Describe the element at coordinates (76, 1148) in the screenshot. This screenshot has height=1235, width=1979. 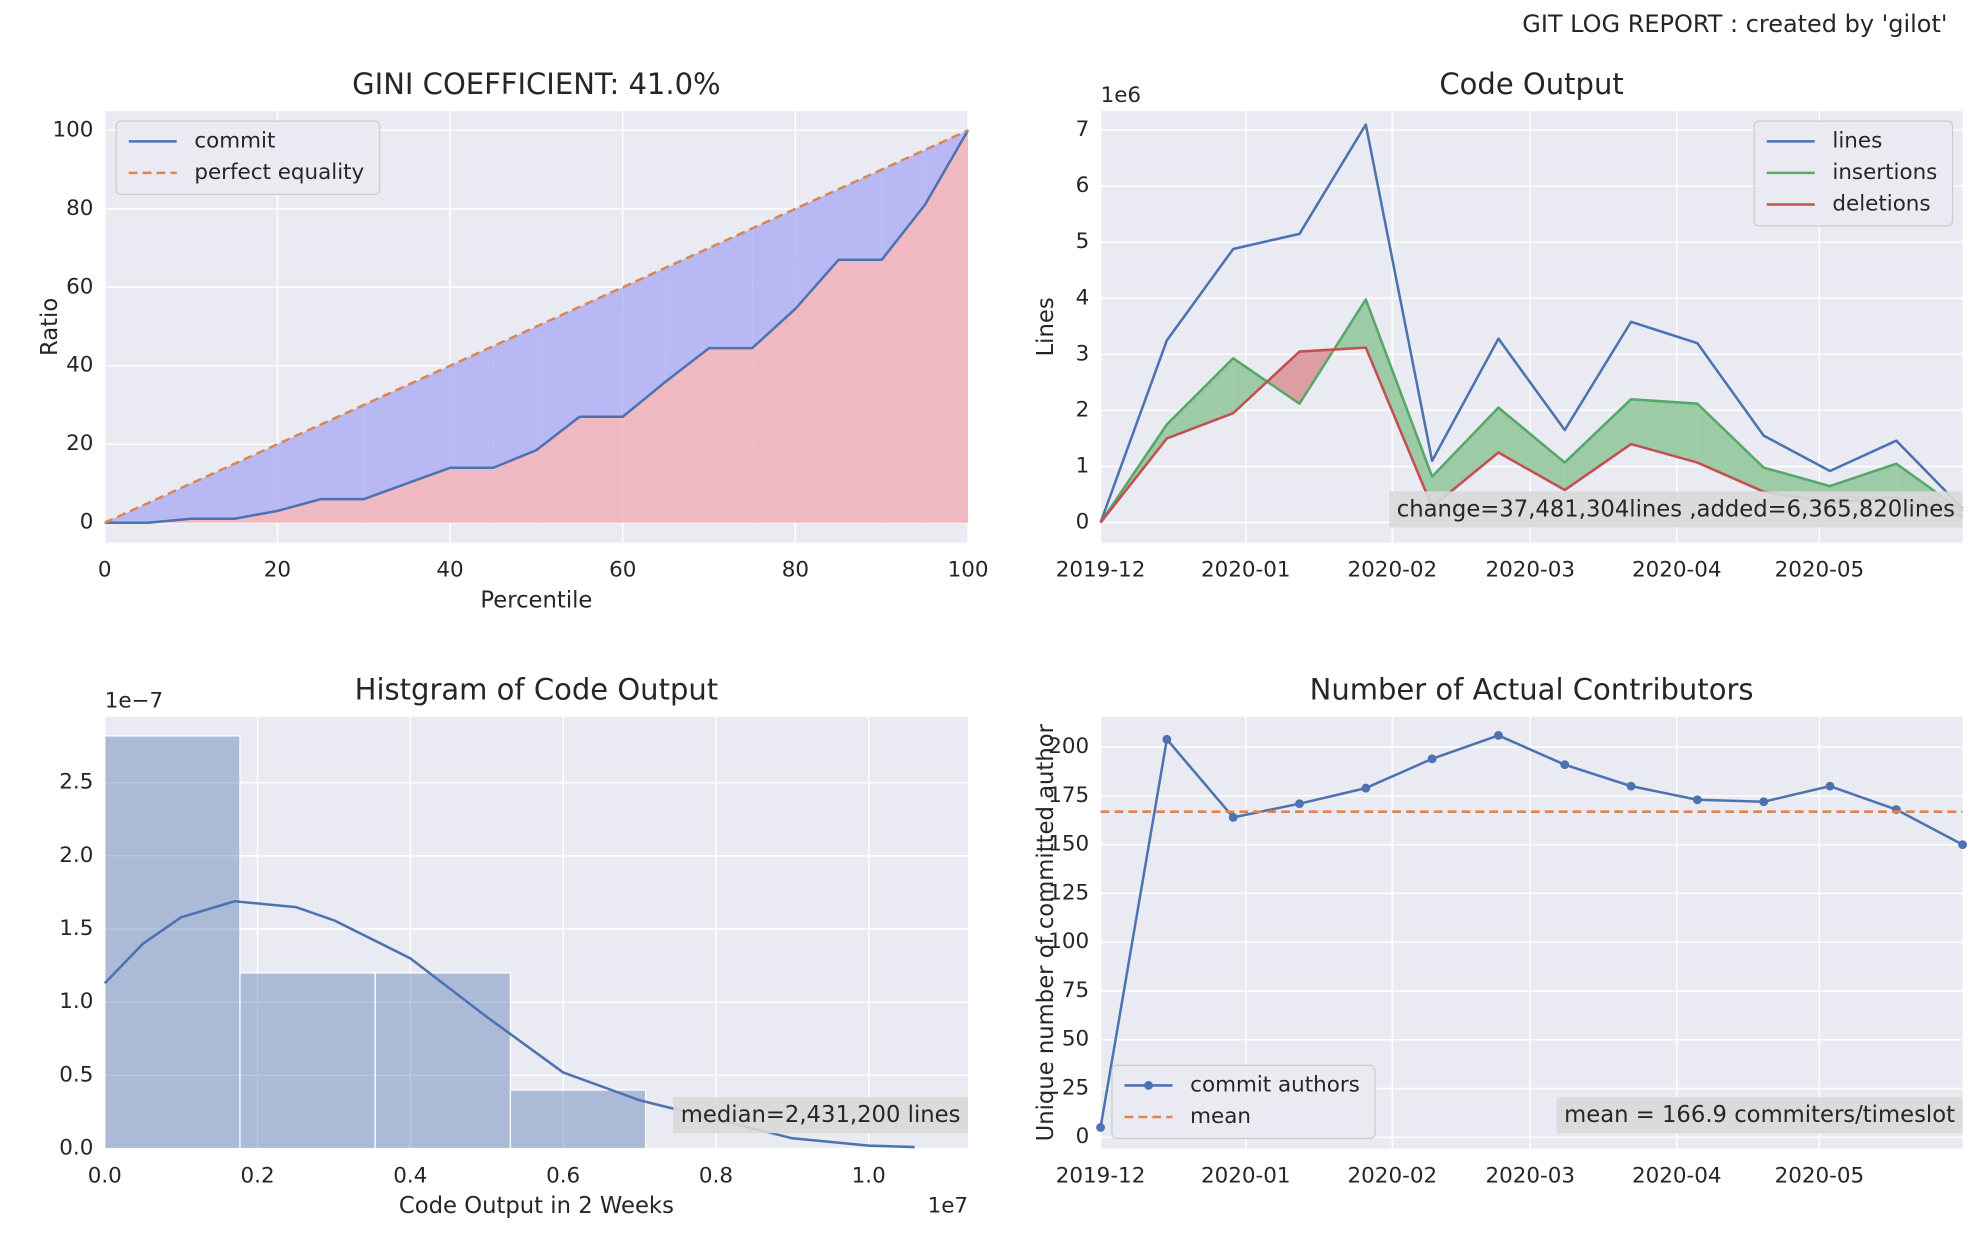
I see `y-tick-label: 0.0` at that location.